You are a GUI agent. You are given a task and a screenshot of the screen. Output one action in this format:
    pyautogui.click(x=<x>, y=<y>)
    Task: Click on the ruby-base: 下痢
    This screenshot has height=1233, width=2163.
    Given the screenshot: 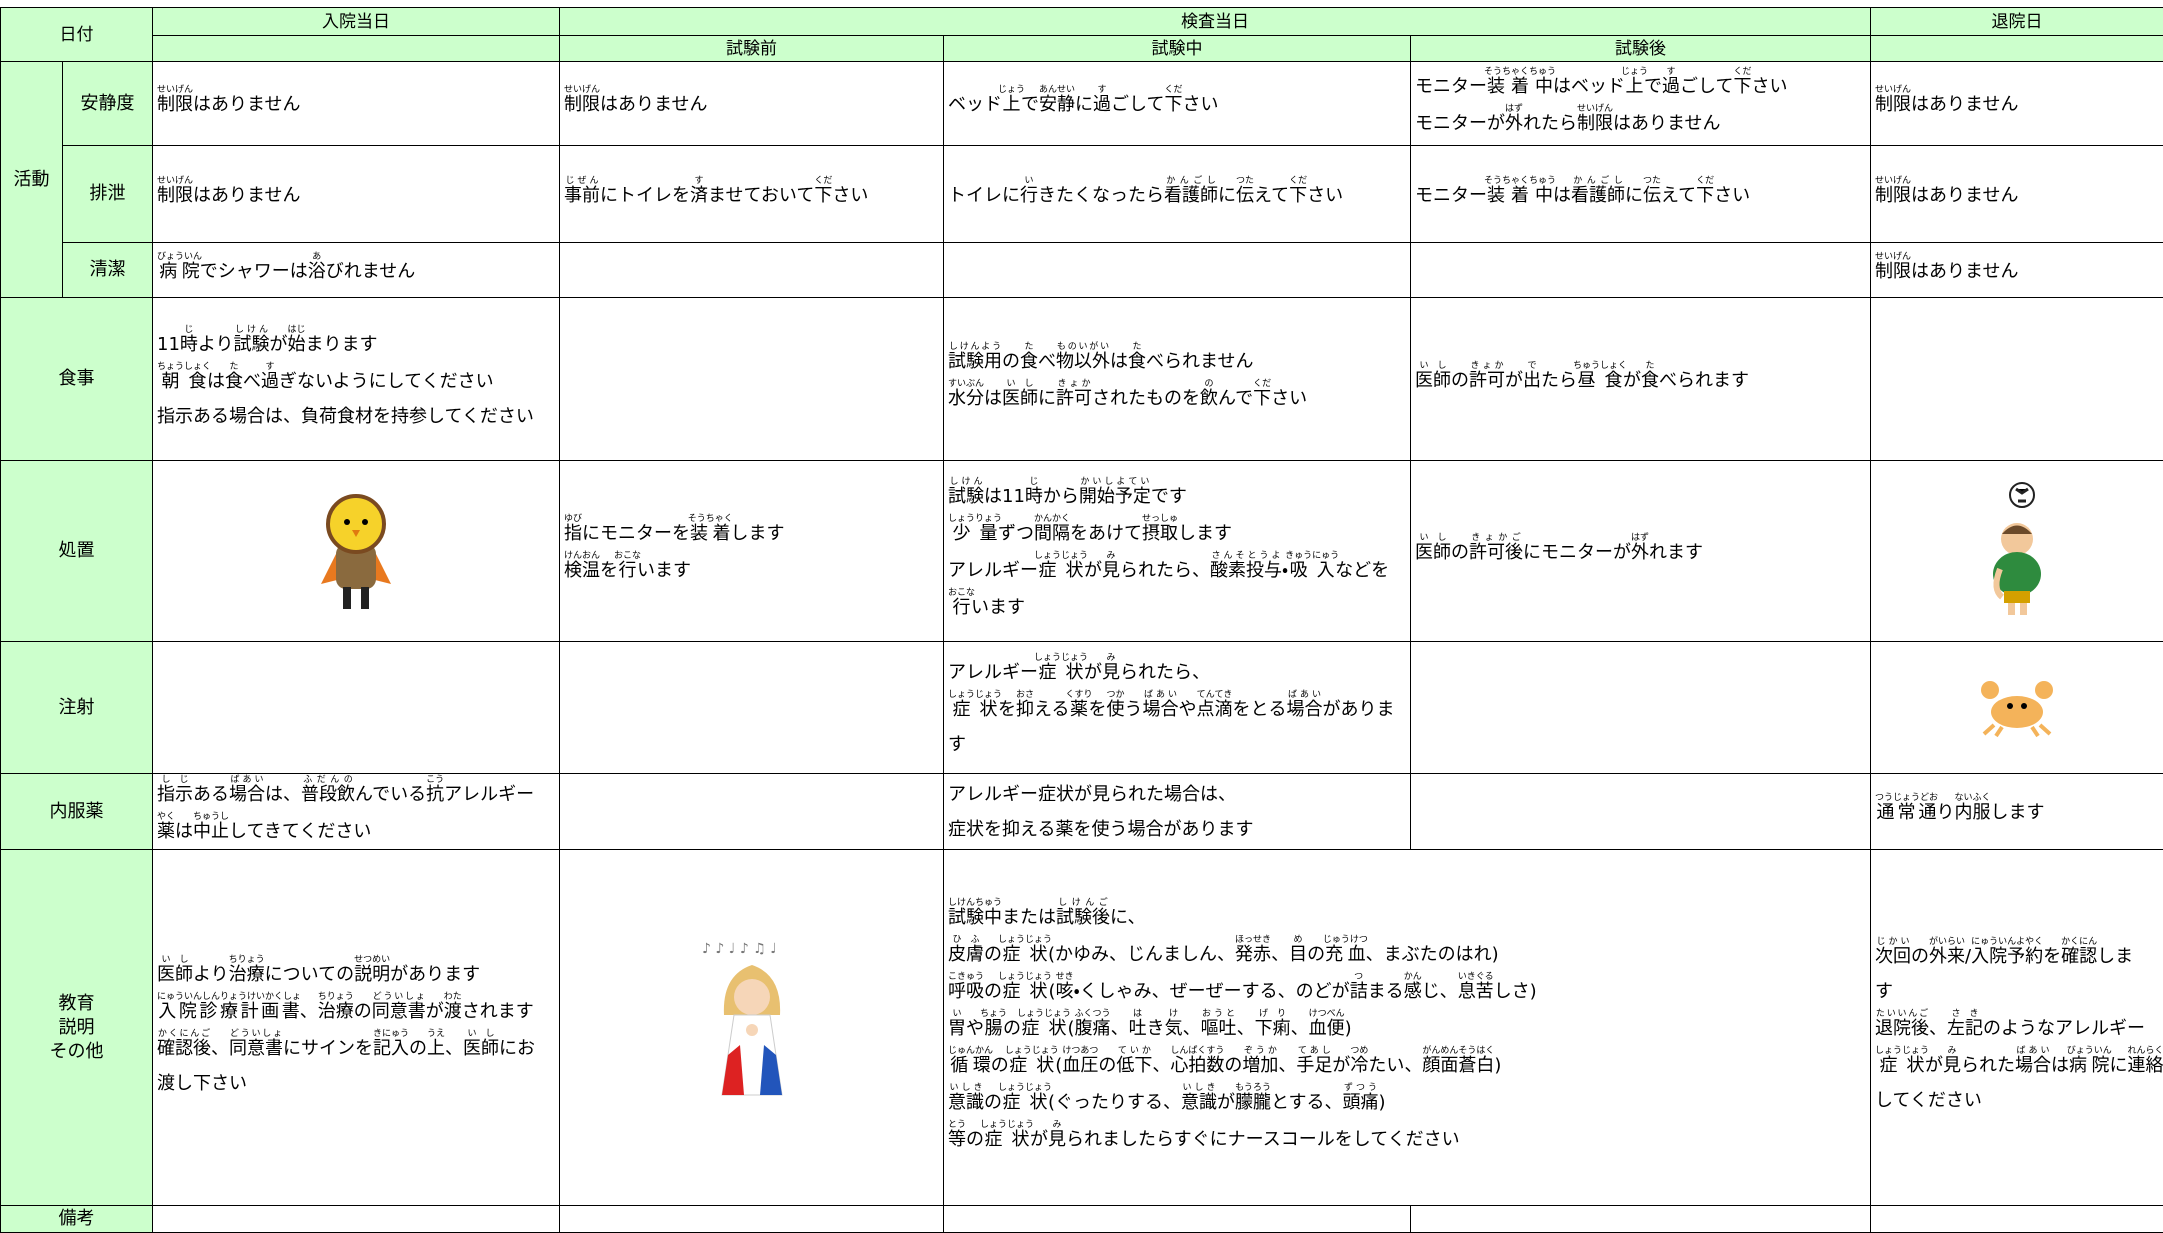 What is the action you would take?
    pyautogui.click(x=1273, y=1028)
    